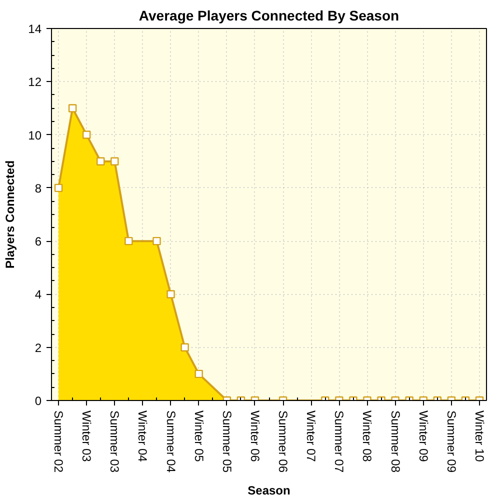 The width and height of the screenshot is (500, 500). I want to click on y-tick-label: 0, so click(38, 401).